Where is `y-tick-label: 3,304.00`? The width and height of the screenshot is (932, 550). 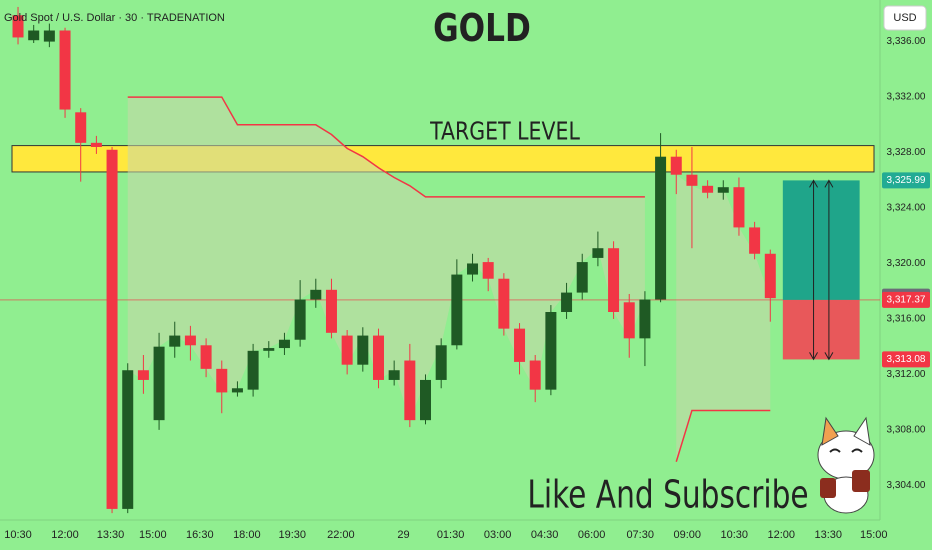
y-tick-label: 3,304.00 is located at coordinates (906, 485).